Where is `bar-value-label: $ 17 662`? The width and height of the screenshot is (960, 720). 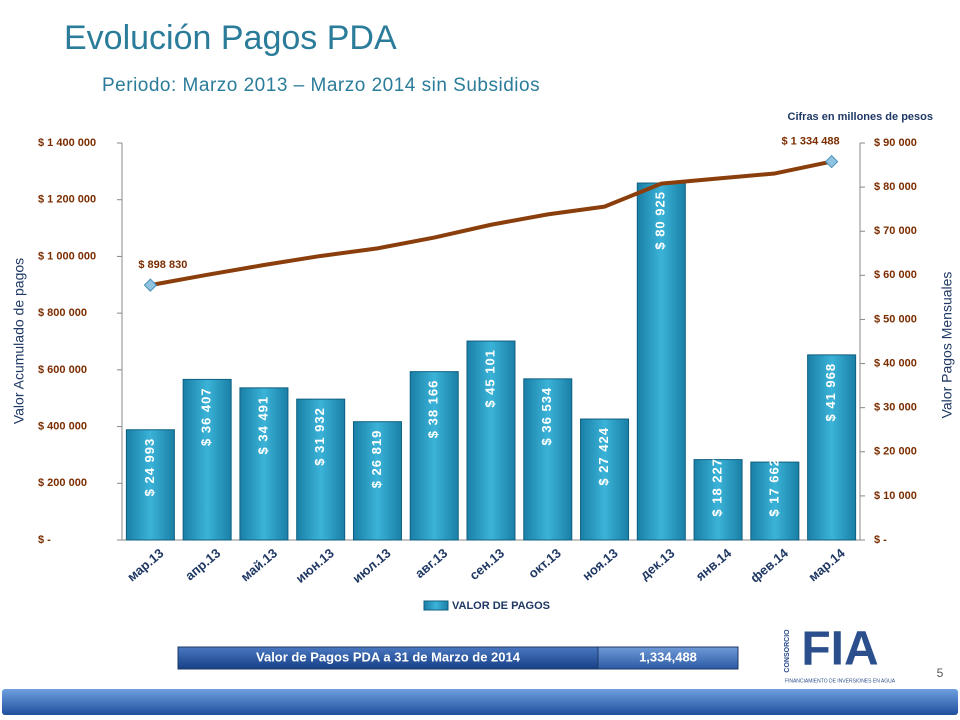
bar-value-label: $ 17 662 is located at coordinates (773, 487).